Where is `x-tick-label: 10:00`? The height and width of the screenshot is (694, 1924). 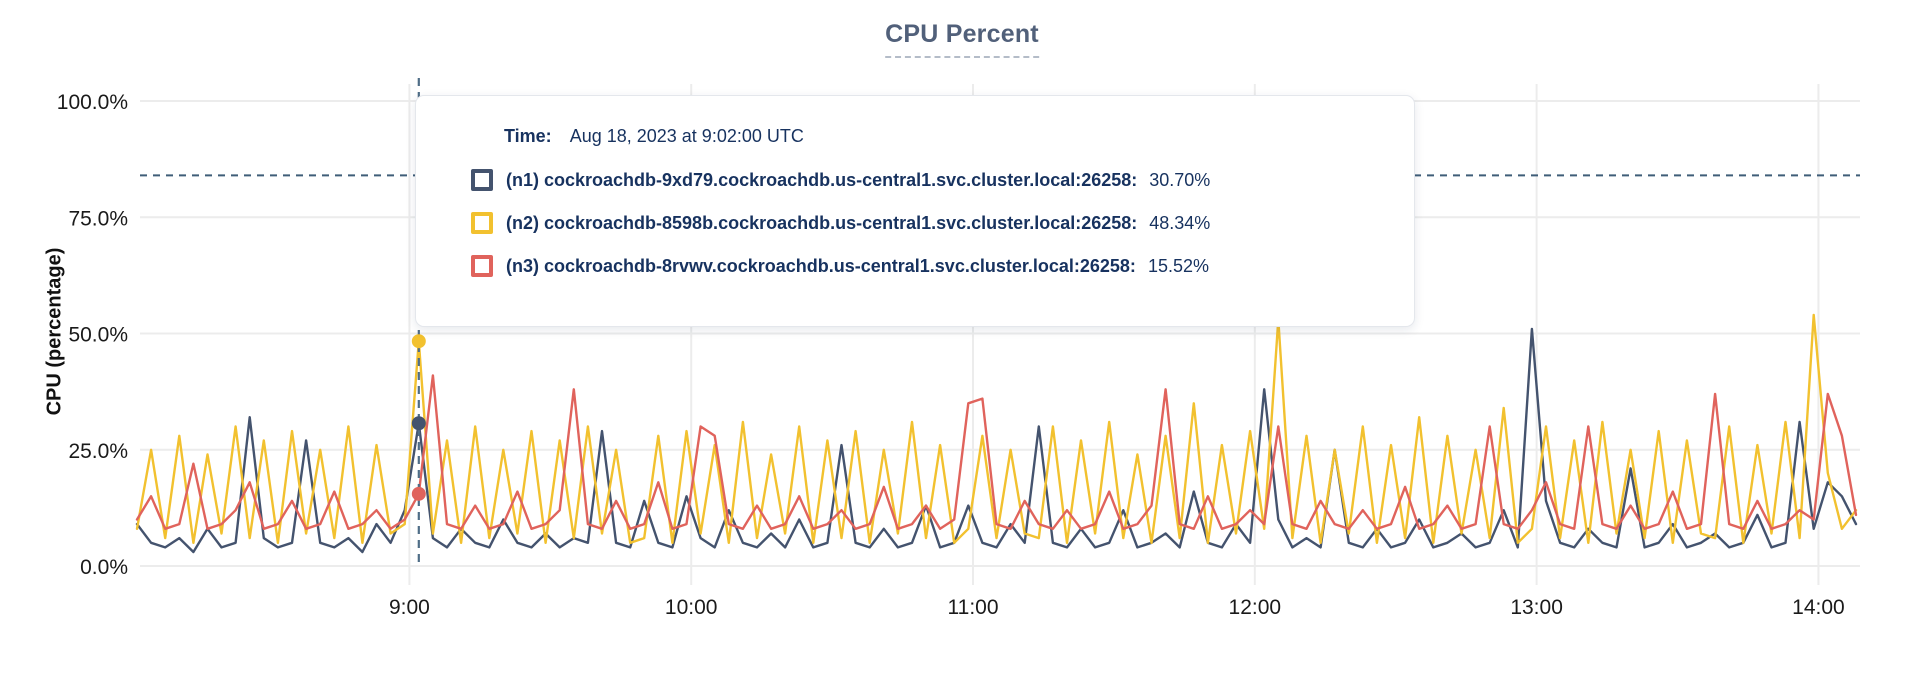
x-tick-label: 10:00 is located at coordinates (691, 607).